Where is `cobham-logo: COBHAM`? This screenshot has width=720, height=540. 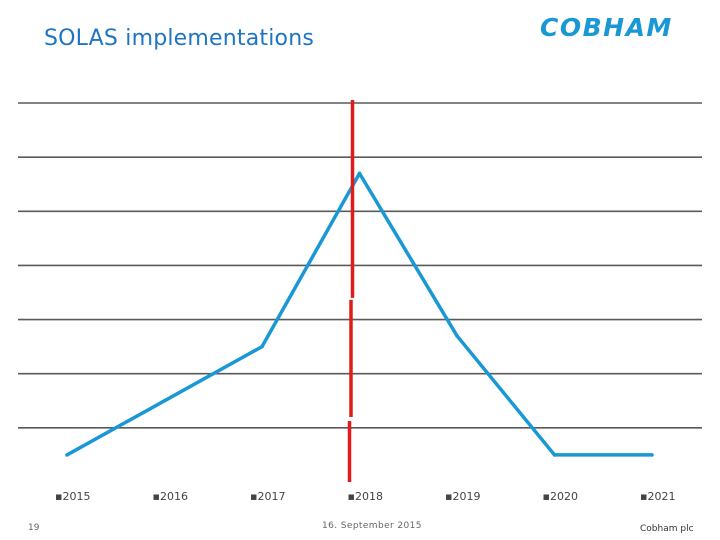 cobham-logo: COBHAM is located at coordinates (606, 26).